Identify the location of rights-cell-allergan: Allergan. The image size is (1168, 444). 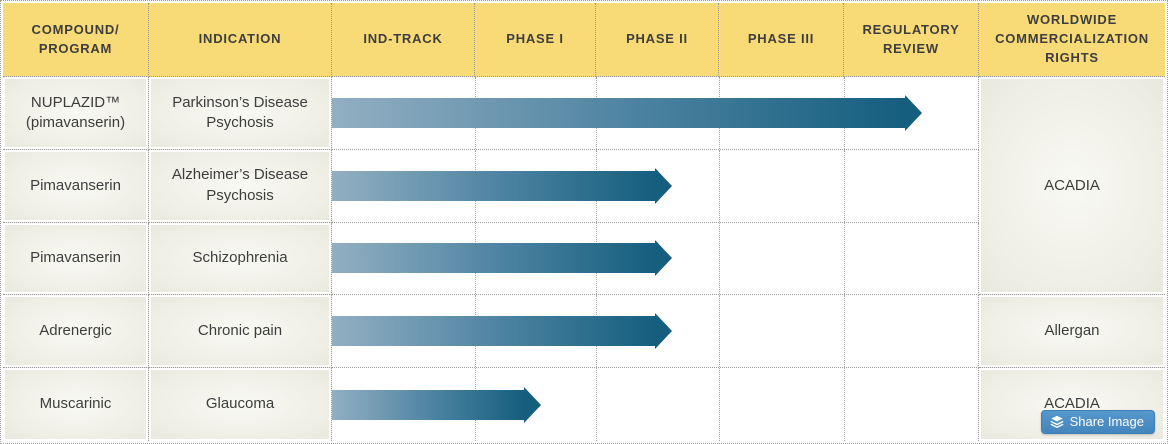
(1072, 332).